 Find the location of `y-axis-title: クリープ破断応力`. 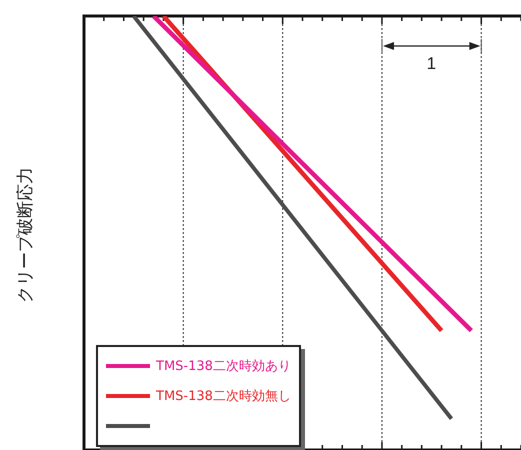

y-axis-title: クリープ破断応力 is located at coordinates (25, 235).